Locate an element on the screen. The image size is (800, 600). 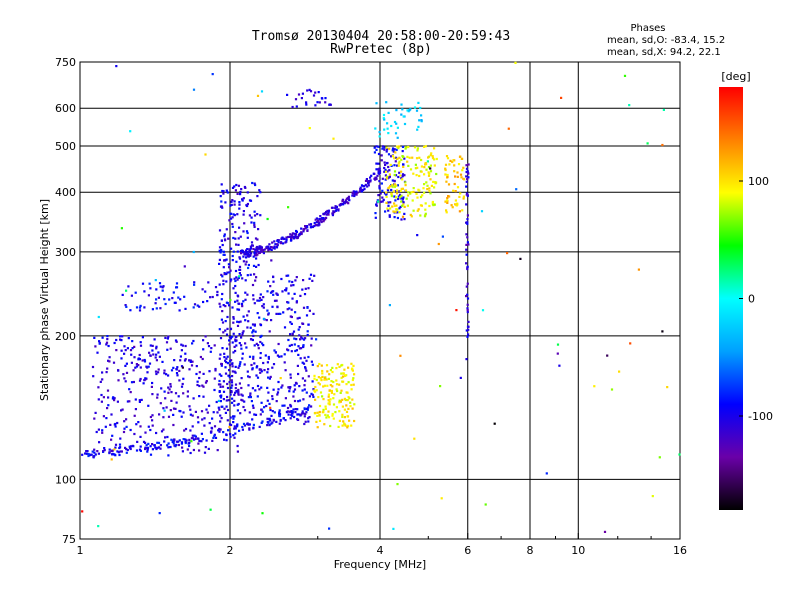
y-tick-label: 500 is located at coordinates (65, 146).